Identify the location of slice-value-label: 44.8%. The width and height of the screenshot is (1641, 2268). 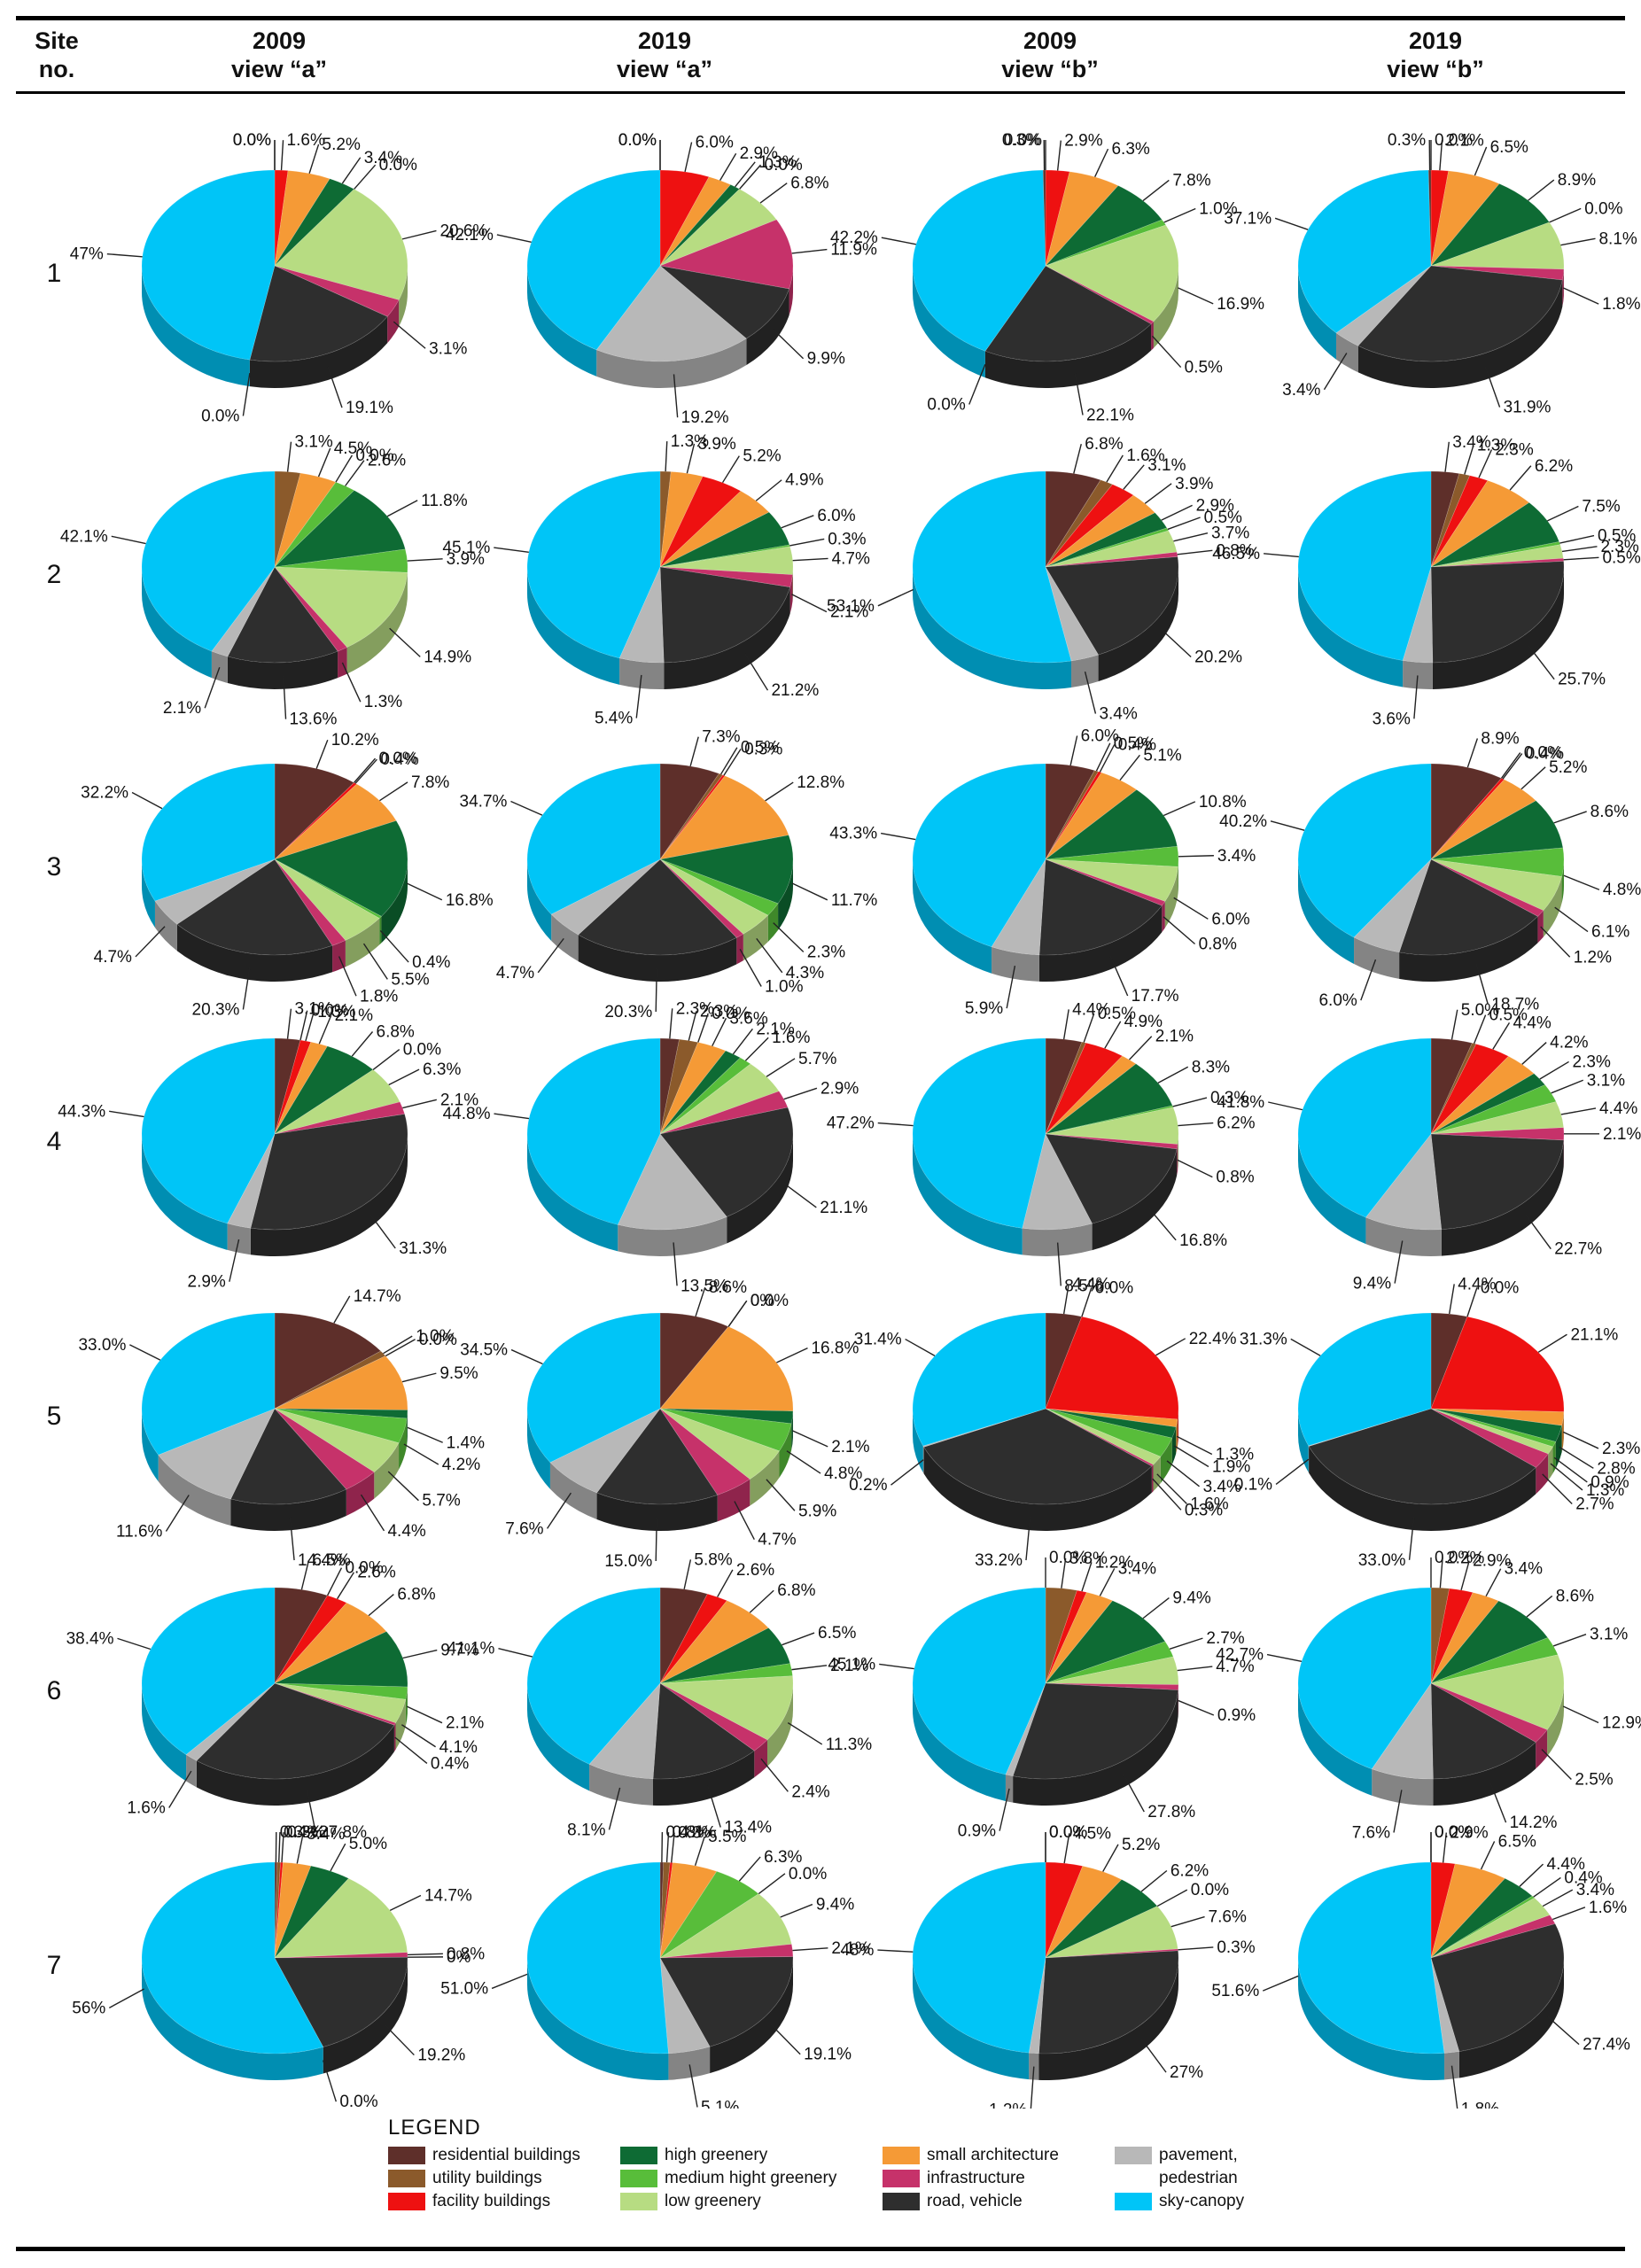
(467, 1114).